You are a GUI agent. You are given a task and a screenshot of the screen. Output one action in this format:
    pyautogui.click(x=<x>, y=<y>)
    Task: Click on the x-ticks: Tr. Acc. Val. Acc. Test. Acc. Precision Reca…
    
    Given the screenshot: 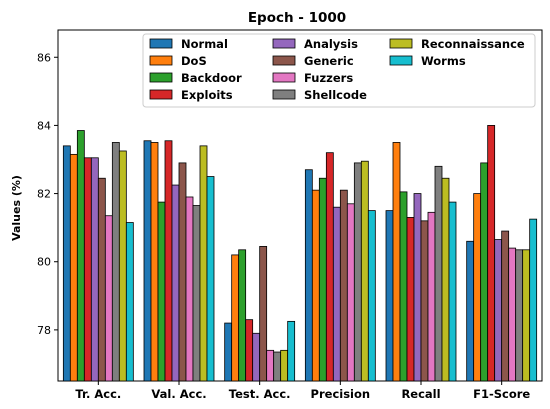 What is the action you would take?
    pyautogui.click(x=302, y=391)
    